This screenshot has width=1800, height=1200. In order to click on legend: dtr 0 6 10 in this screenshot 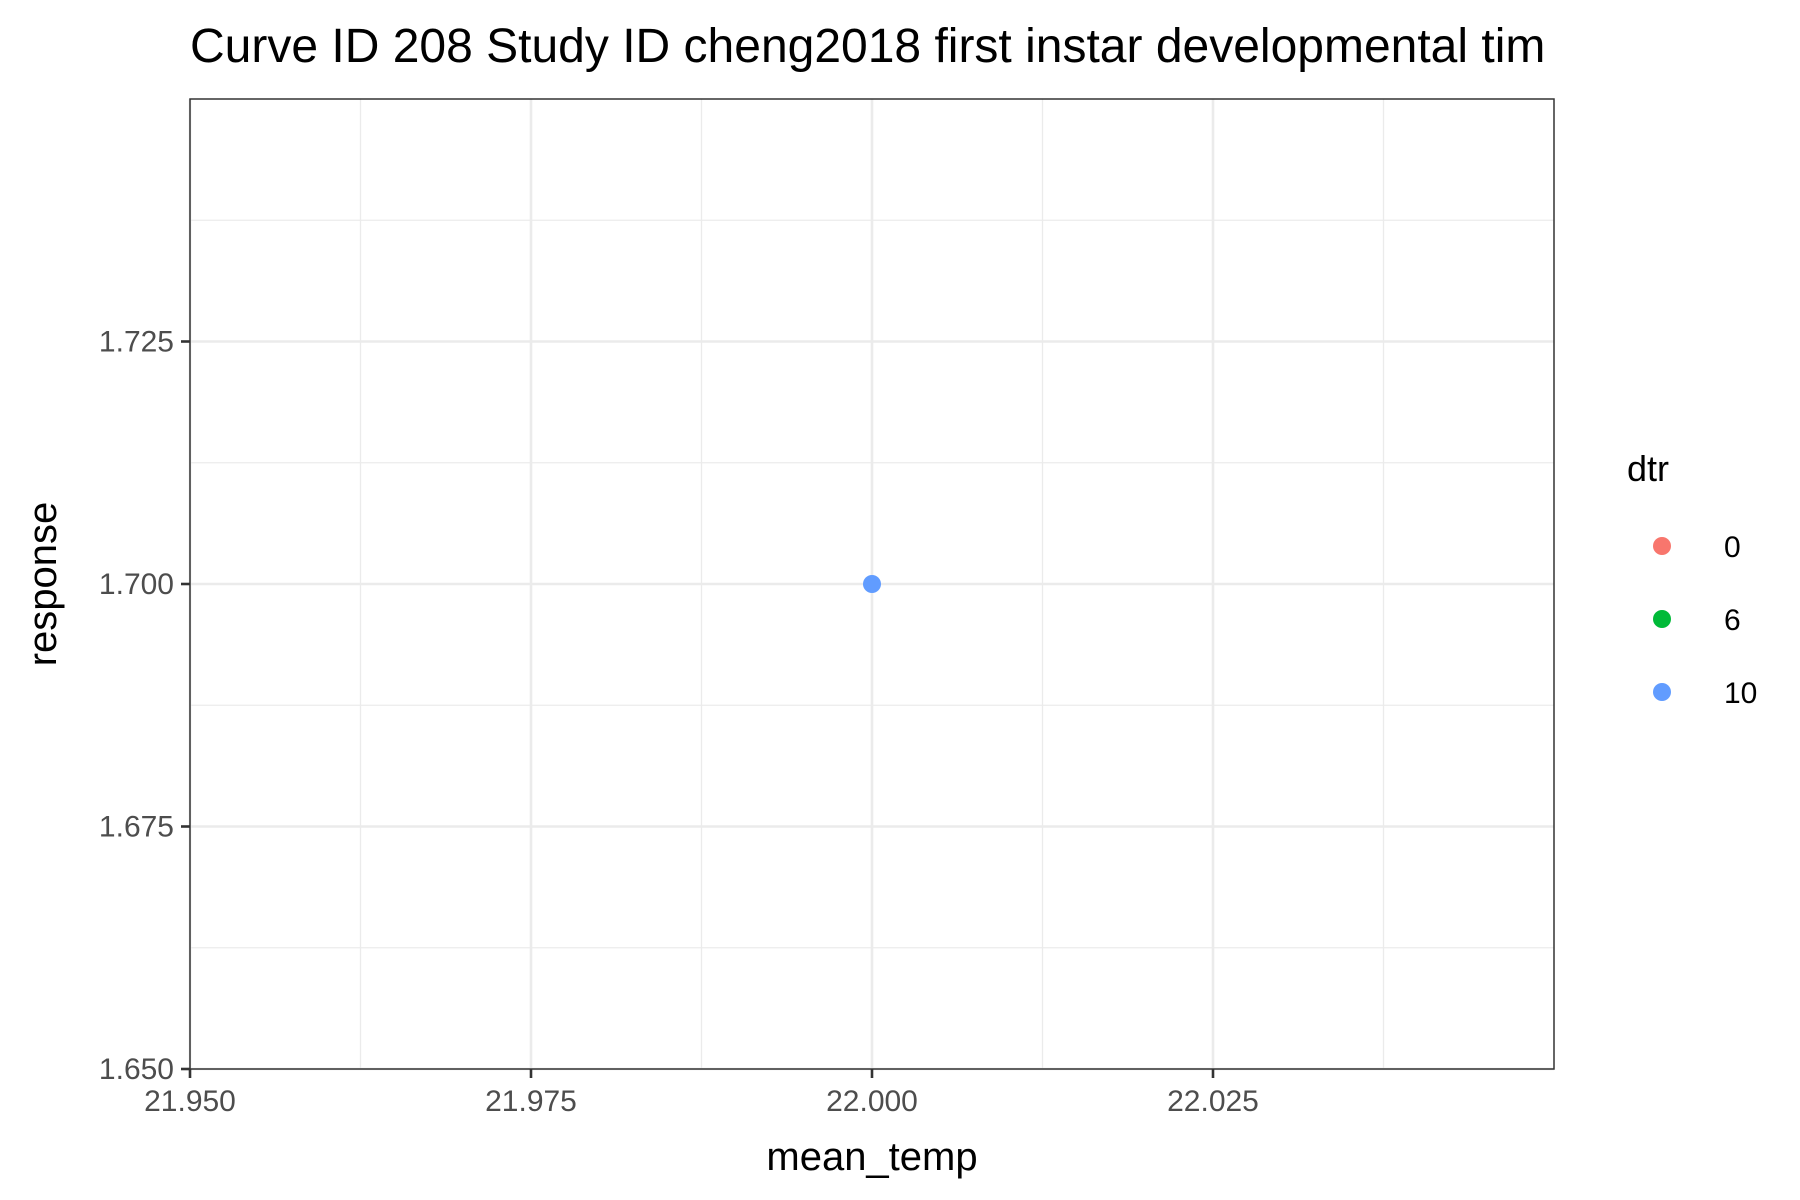, I will do `click(1692, 579)`.